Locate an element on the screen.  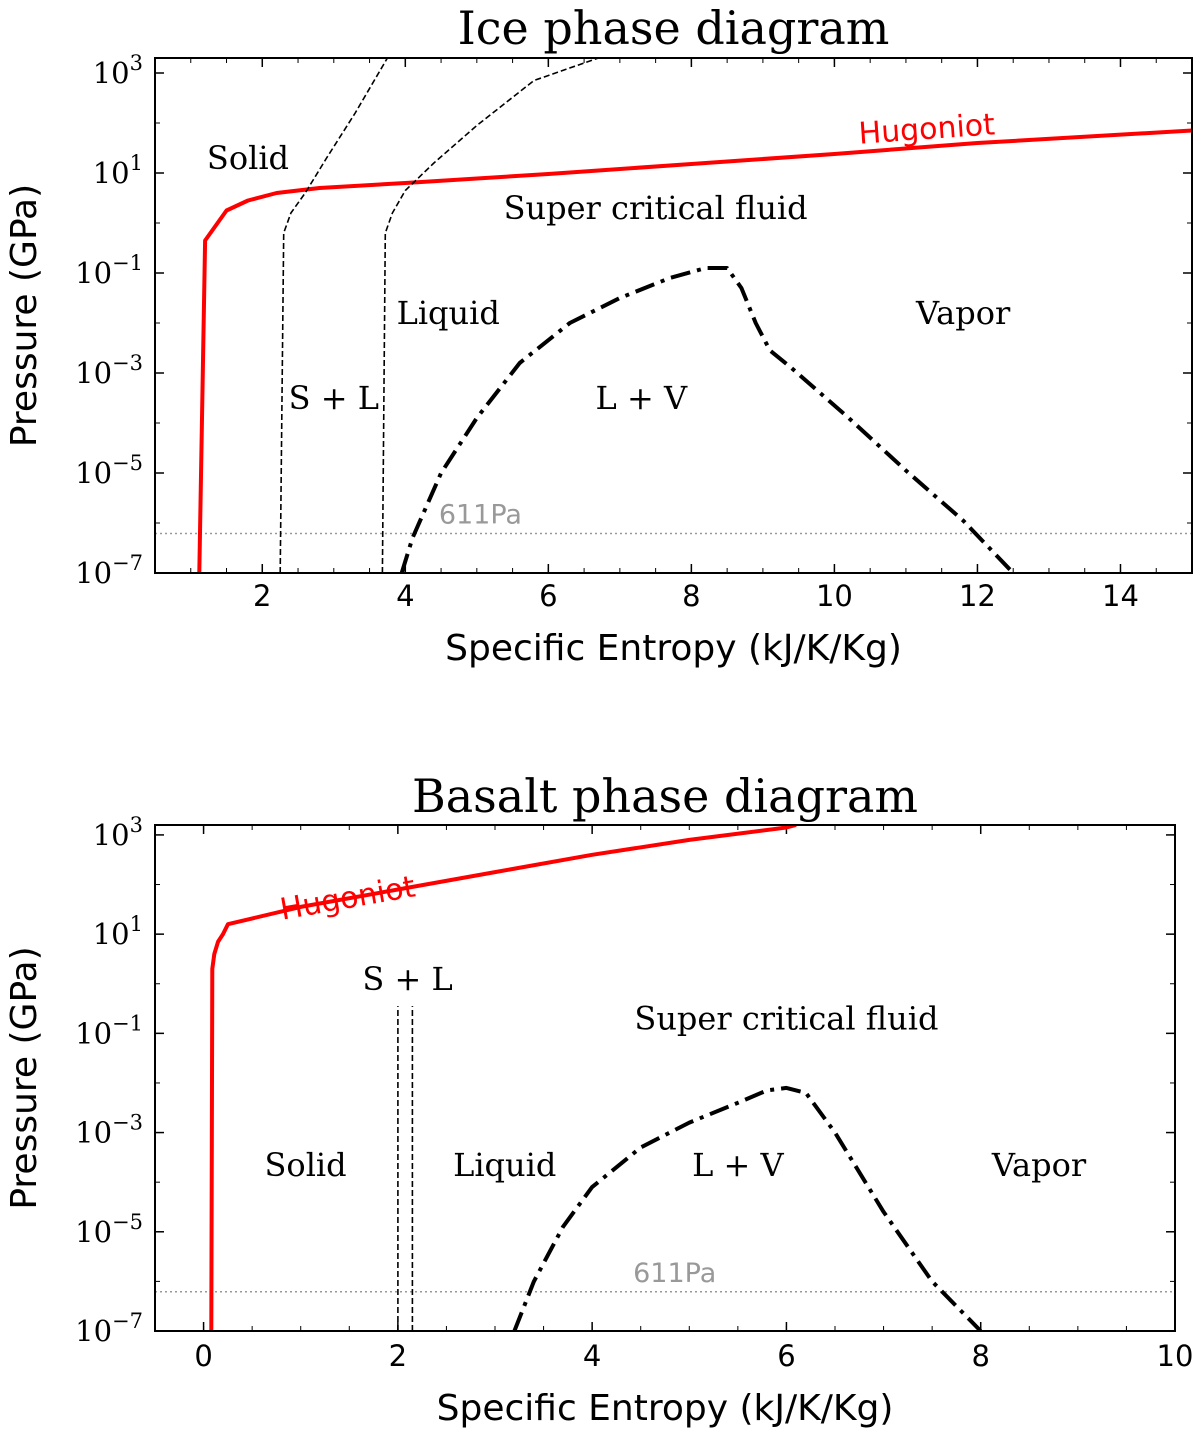
basalt-reference-label: 611Pa is located at coordinates (674, 1273).